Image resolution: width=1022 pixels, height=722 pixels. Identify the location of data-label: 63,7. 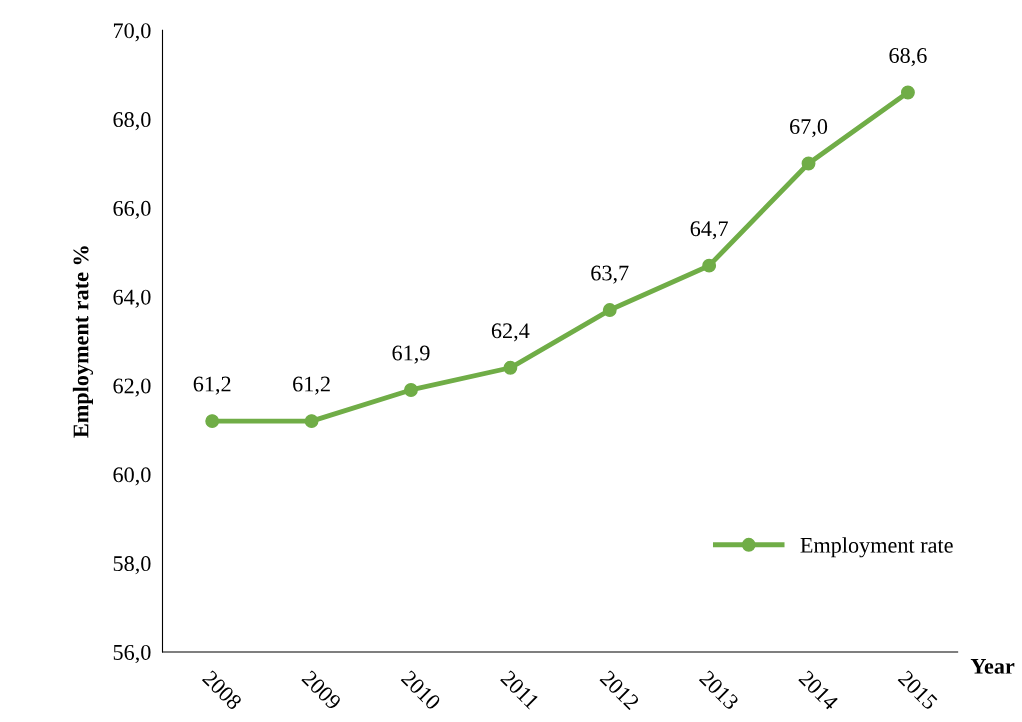
(610, 274).